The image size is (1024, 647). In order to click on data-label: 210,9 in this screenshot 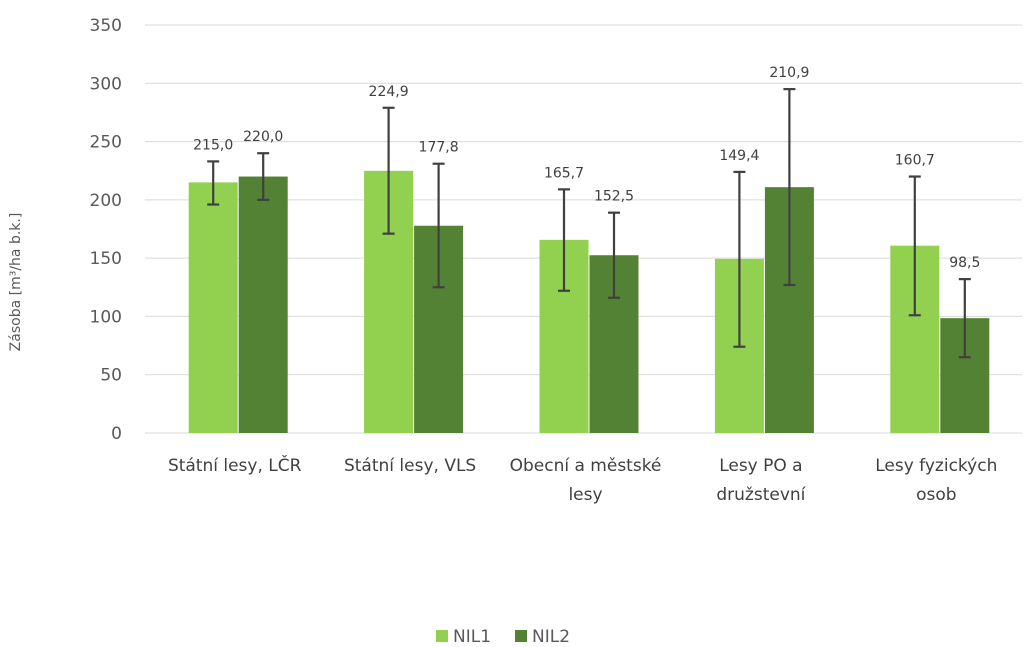, I will do `click(789, 73)`.